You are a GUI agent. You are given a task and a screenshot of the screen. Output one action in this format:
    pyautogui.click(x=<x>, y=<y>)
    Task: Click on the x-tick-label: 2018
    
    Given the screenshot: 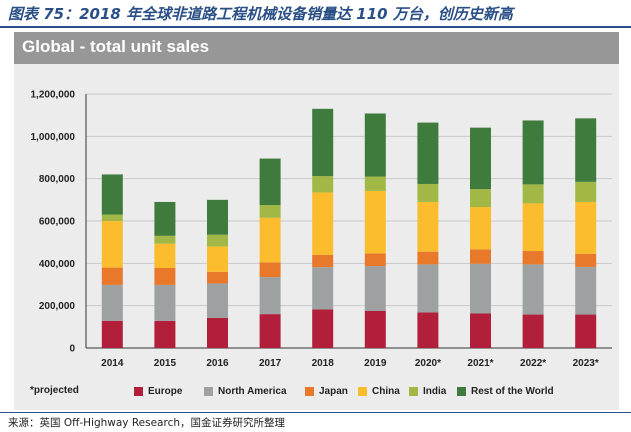 What is the action you would take?
    pyautogui.click(x=323, y=363)
    